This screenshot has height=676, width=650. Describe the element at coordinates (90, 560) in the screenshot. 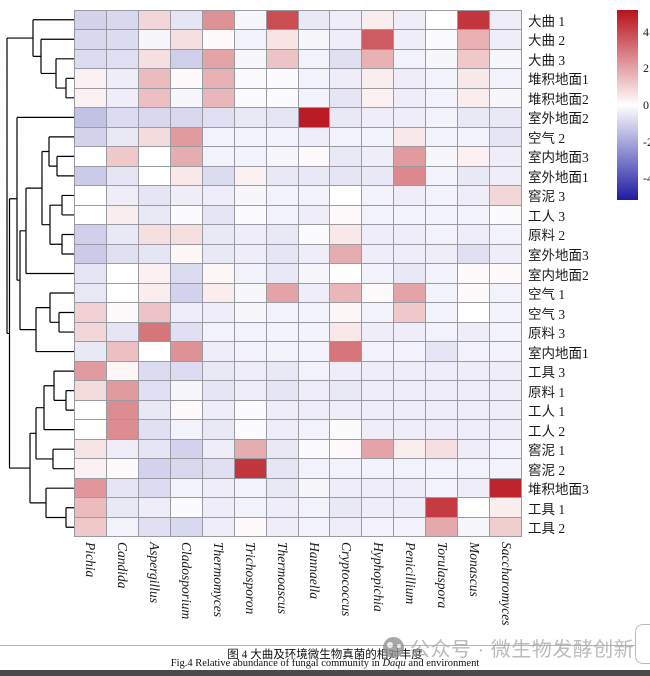

I see `column-label: Pichia` at that location.